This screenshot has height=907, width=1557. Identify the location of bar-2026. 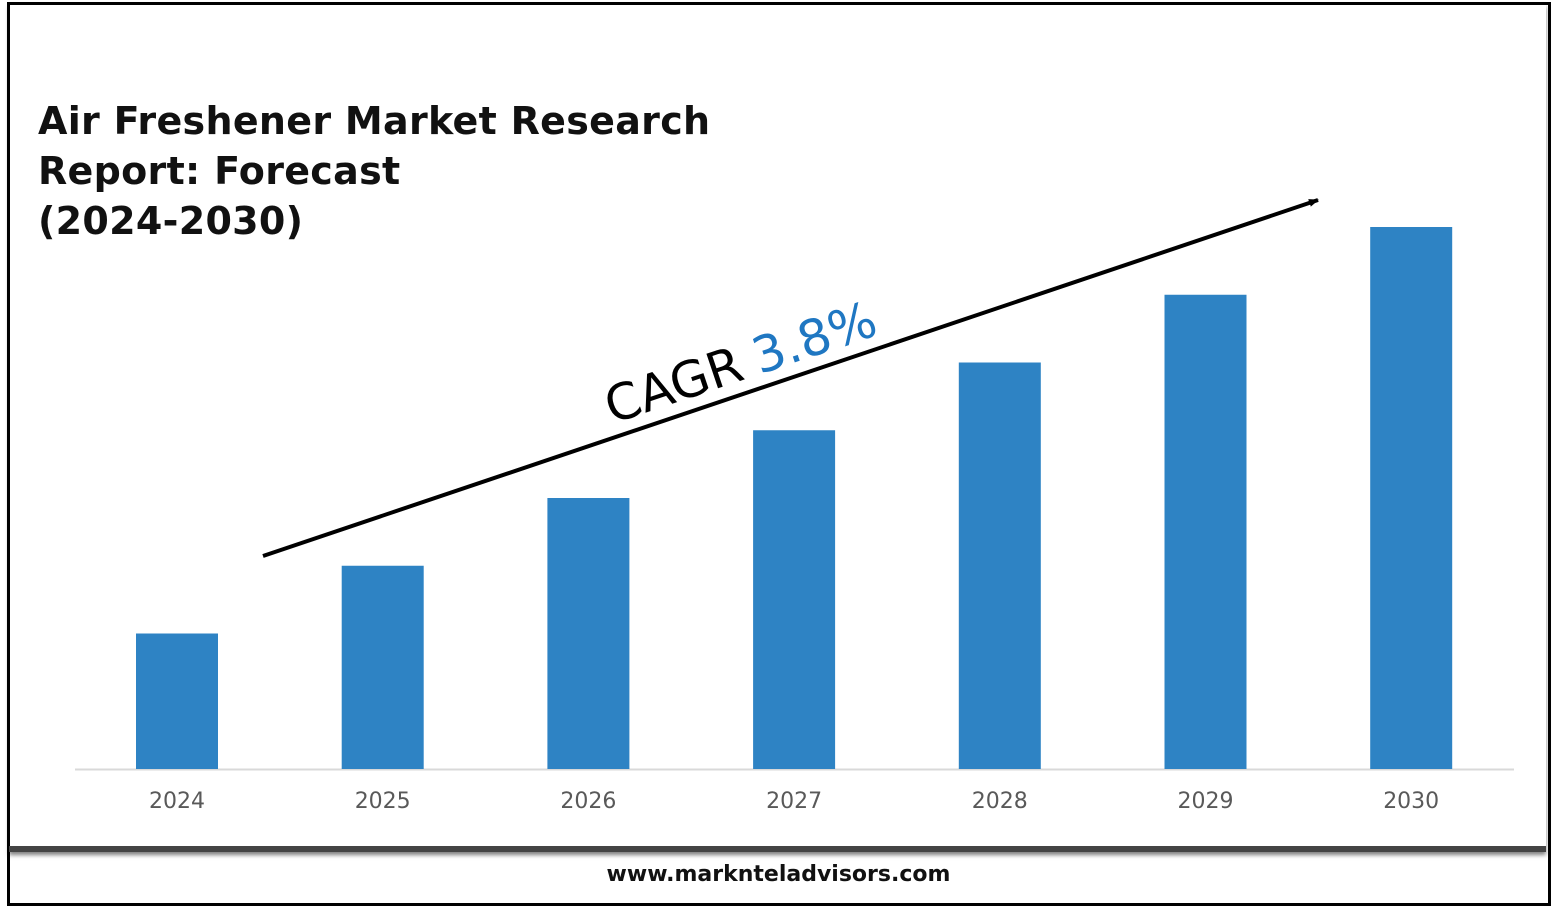
(588, 633).